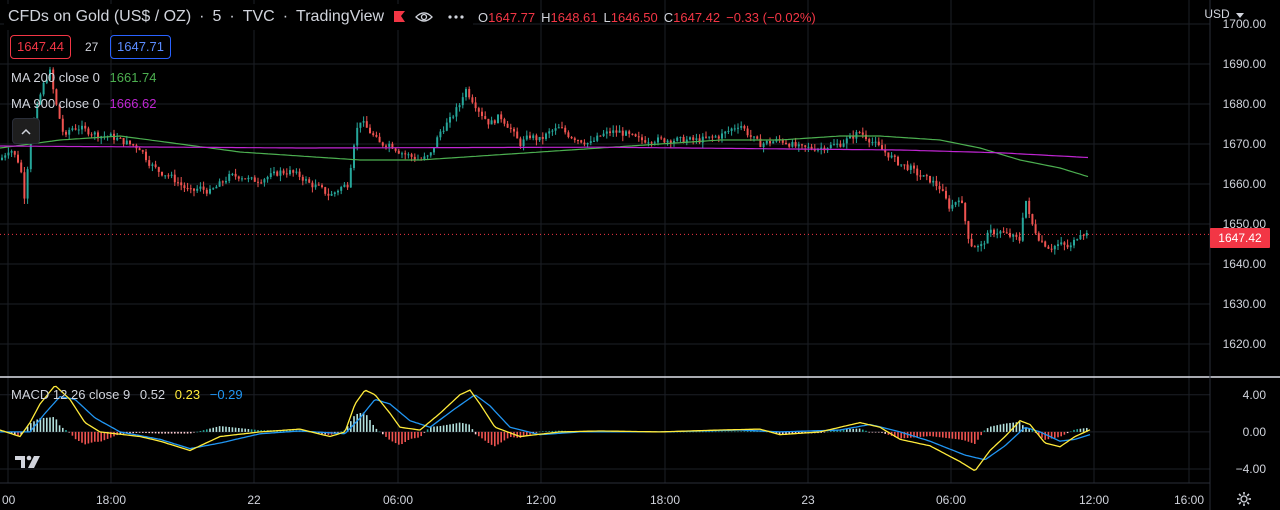  Describe the element at coordinates (127, 394) in the screenshot. I see `macd-legend: MACD 12 26 close 9 0.52 0.23 −0.29` at that location.